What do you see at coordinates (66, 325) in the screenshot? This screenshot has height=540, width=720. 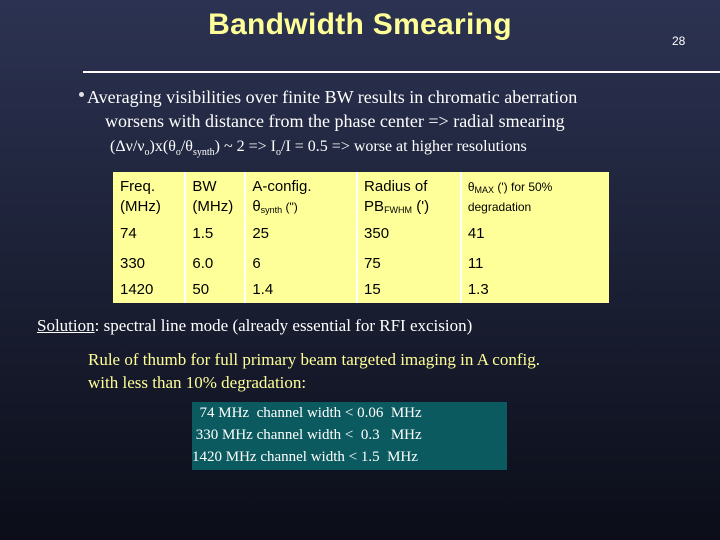 I see `solution-label: Solution` at bounding box center [66, 325].